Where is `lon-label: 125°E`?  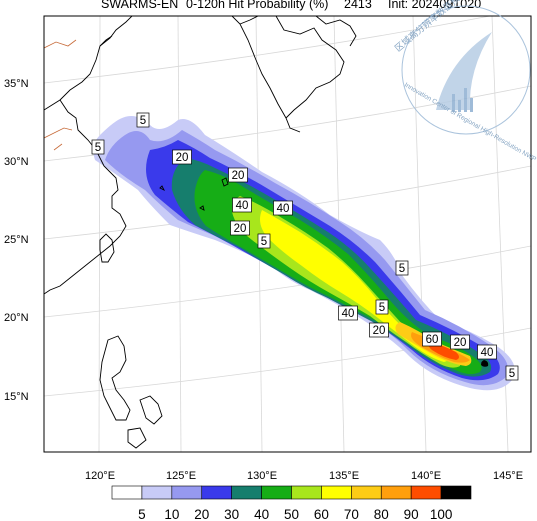 lon-label: 125°E is located at coordinates (181, 476).